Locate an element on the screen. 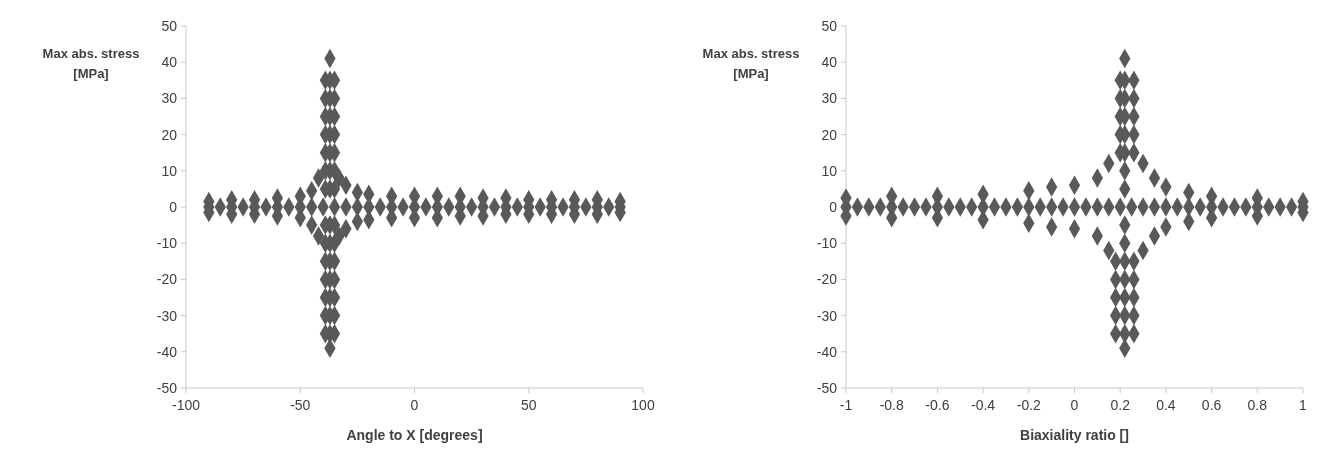  x-axis-title: Biaxiality ratio [] is located at coordinates (1074, 435).